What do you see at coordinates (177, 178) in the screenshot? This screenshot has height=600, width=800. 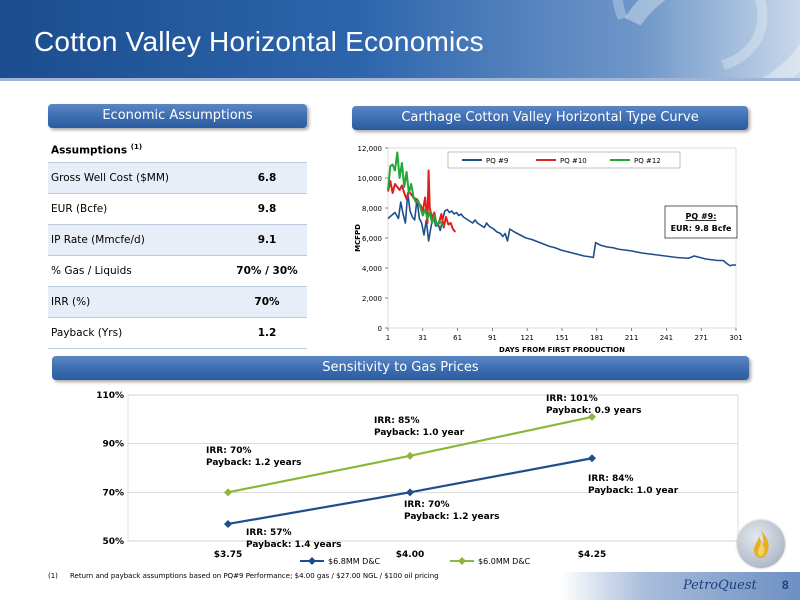 I see `table-row: Gross Well Cost ($MM) 6.8` at bounding box center [177, 178].